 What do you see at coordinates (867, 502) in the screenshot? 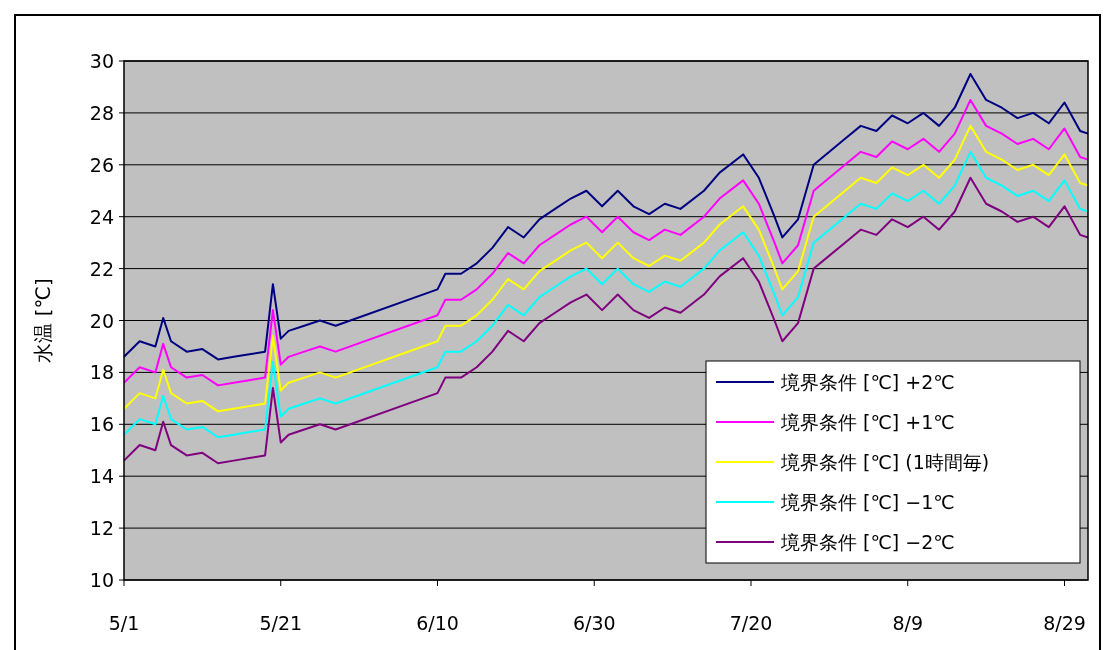
I see `legend-label: 境界条件 [℃] −1℃` at bounding box center [867, 502].